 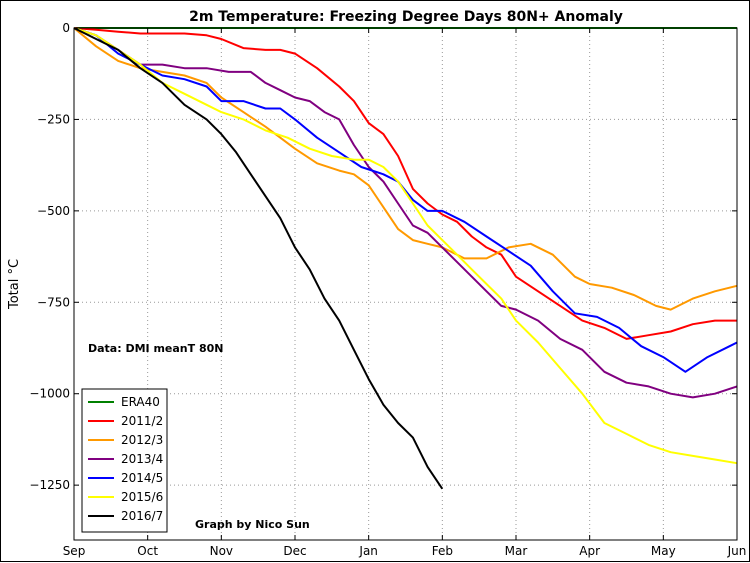 What do you see at coordinates (49, 394) in the screenshot?
I see `y-tick-label: −1000` at bounding box center [49, 394].